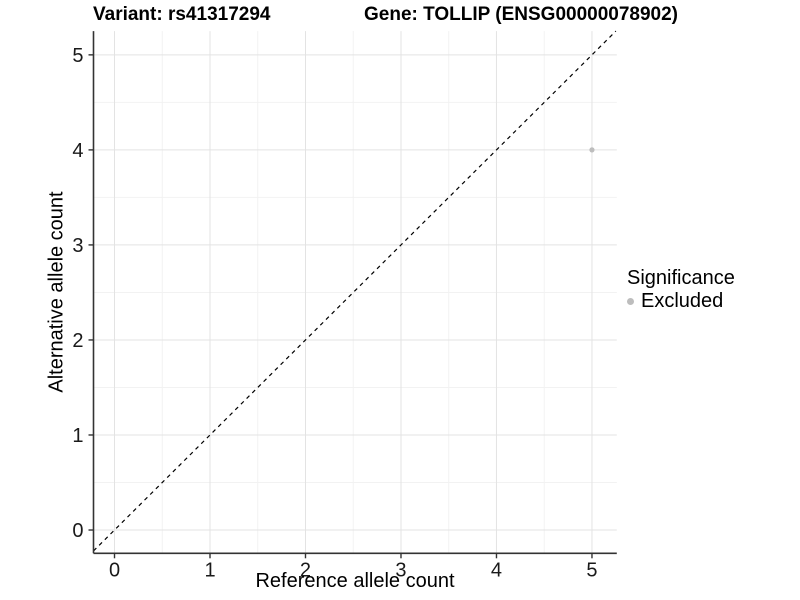 This screenshot has width=800, height=600. Describe the element at coordinates (305, 570) in the screenshot. I see `x-tick-label: 2` at that location.